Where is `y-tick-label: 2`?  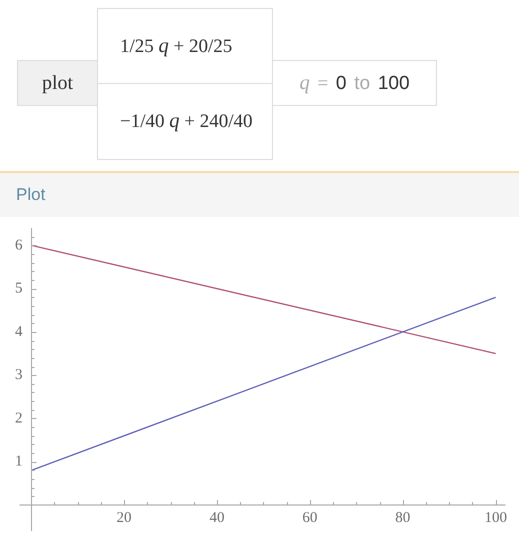
y-tick-label: 2 is located at coordinates (18, 418).